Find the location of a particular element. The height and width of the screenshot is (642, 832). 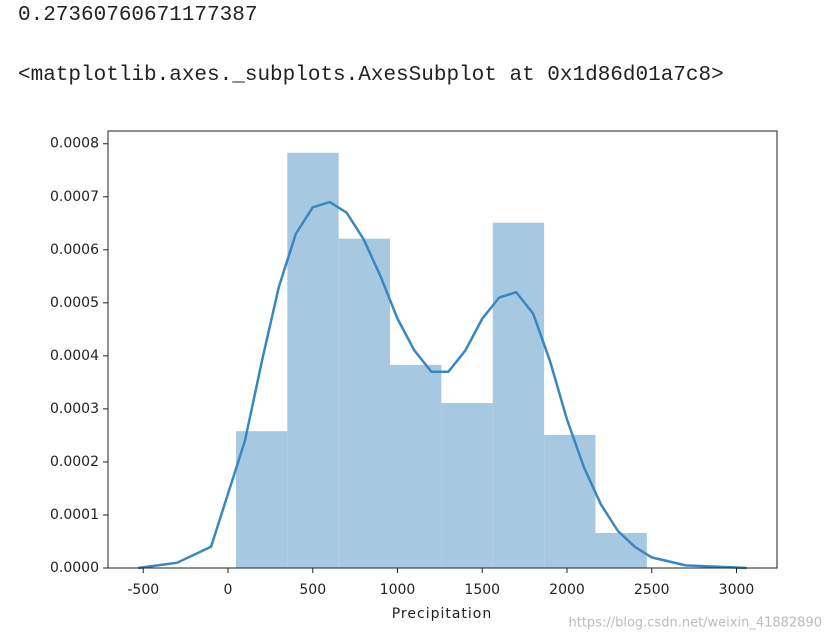

x-tick-label: 1000 is located at coordinates (398, 590).